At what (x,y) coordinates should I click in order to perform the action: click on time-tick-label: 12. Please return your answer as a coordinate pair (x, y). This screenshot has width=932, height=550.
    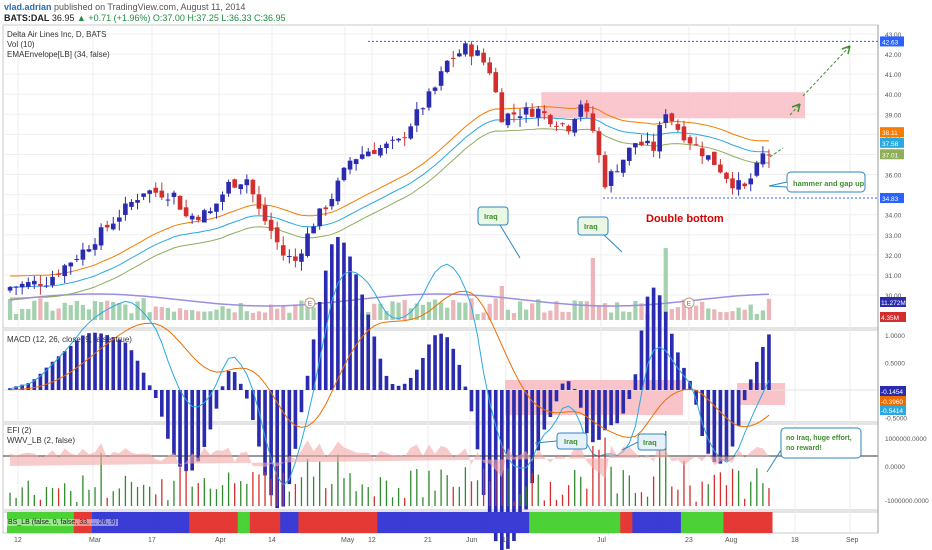
    Looking at the image, I should click on (372, 540).